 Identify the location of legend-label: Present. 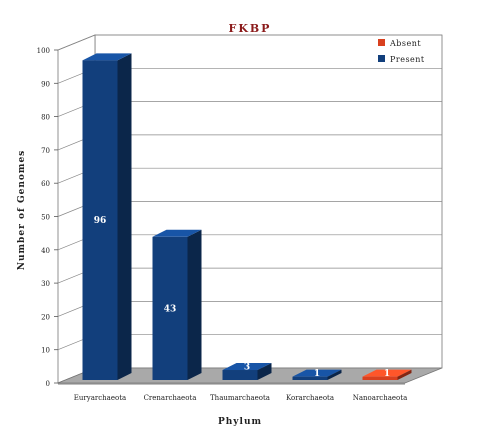
(407, 59).